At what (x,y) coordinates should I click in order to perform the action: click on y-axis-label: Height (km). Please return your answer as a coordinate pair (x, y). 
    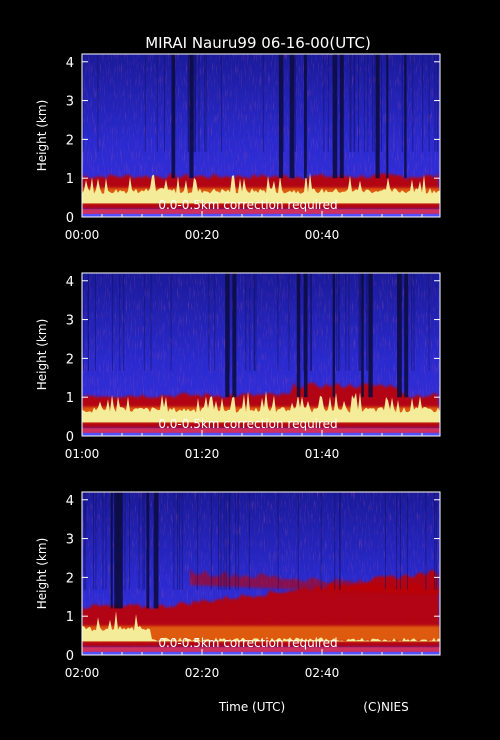
    Looking at the image, I should click on (42, 573).